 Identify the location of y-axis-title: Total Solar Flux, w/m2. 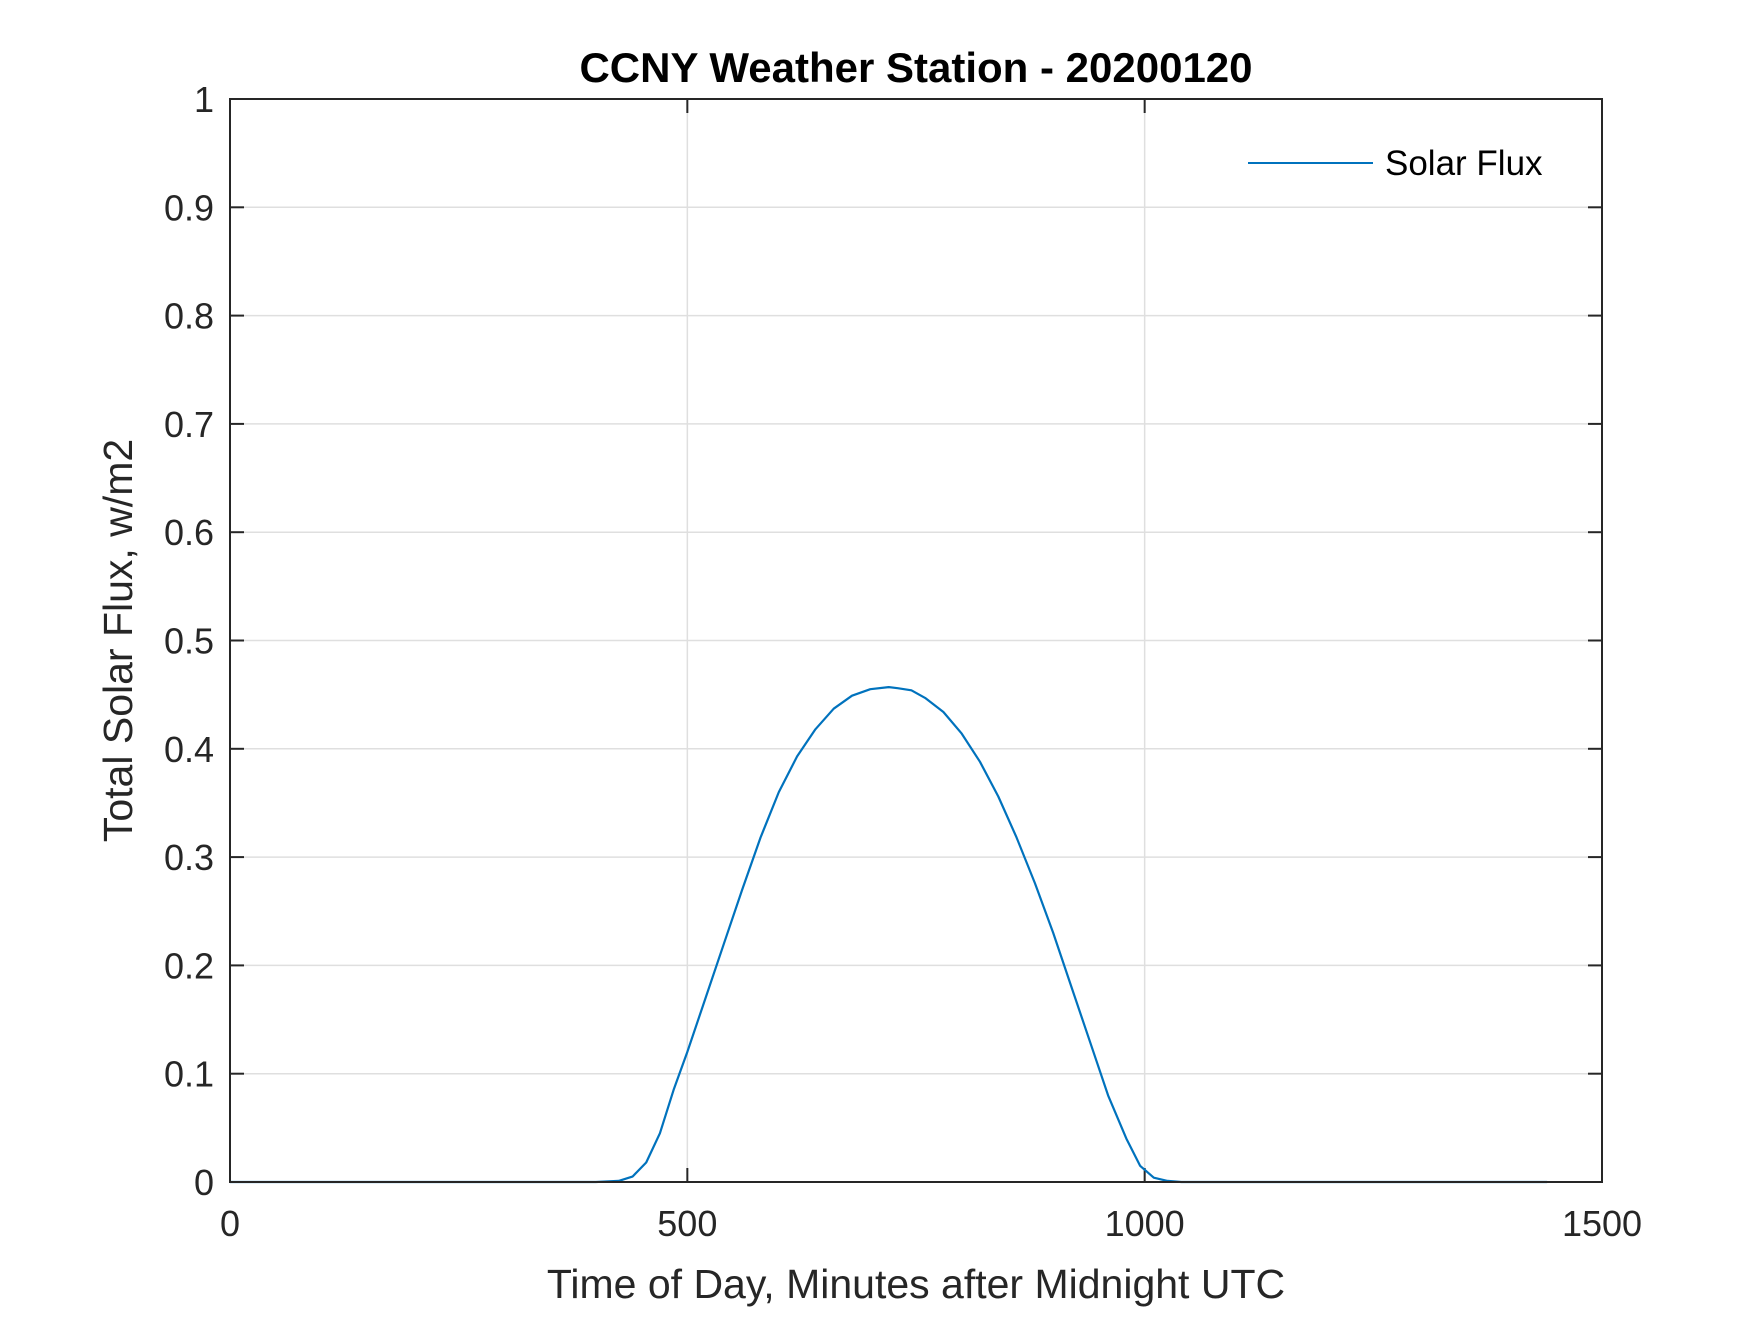
(118, 640).